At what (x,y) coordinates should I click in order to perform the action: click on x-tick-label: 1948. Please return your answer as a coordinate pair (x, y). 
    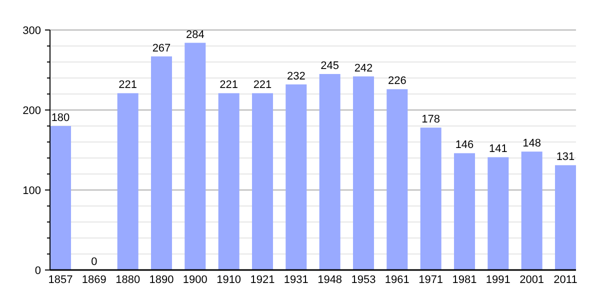
    Looking at the image, I should click on (330, 280).